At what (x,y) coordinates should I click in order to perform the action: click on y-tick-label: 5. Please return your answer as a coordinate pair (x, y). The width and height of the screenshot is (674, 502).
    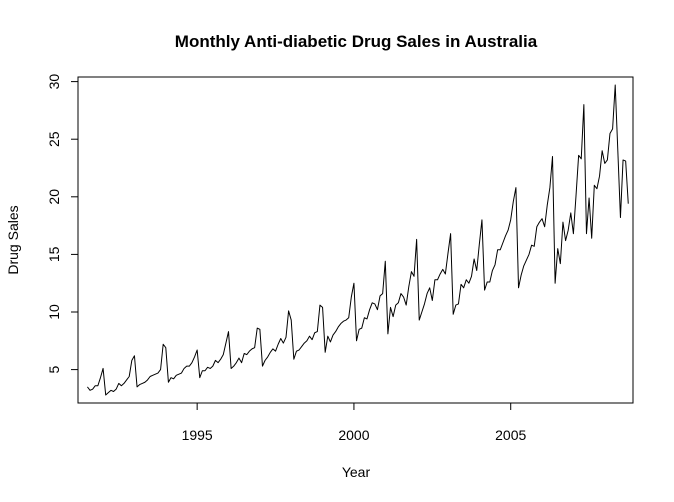
    Looking at the image, I should click on (54, 369).